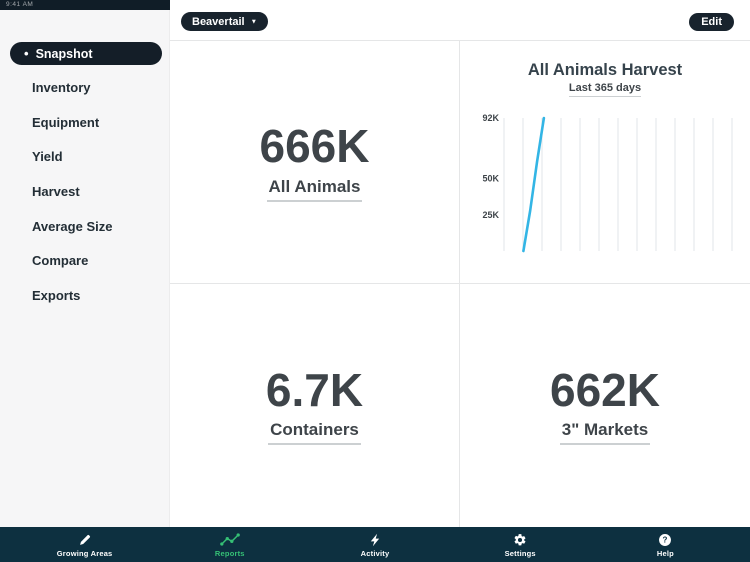 This screenshot has width=750, height=562. What do you see at coordinates (375, 553) in the screenshot?
I see `tab-label: Activity` at bounding box center [375, 553].